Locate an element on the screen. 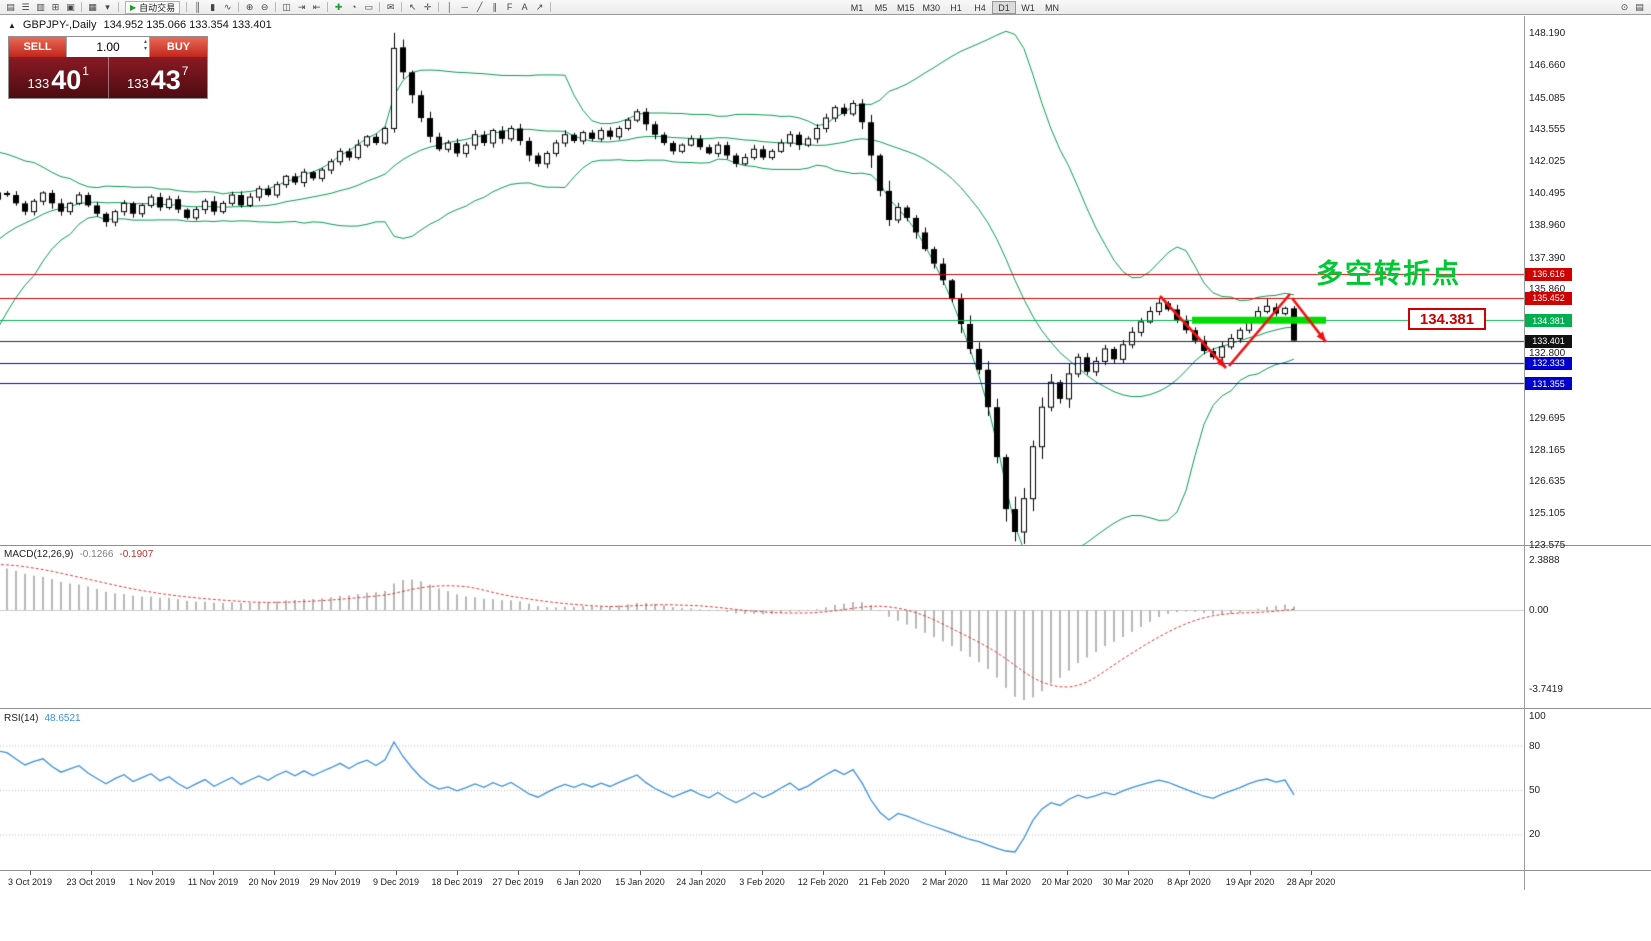 This screenshot has height=941, width=1651. mail-icon: ✉ is located at coordinates (390, 6).